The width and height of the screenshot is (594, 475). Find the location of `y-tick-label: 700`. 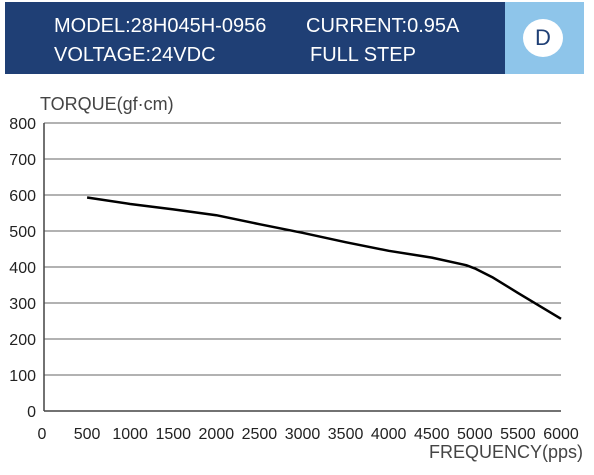

y-tick-label: 700 is located at coordinates (22, 160).